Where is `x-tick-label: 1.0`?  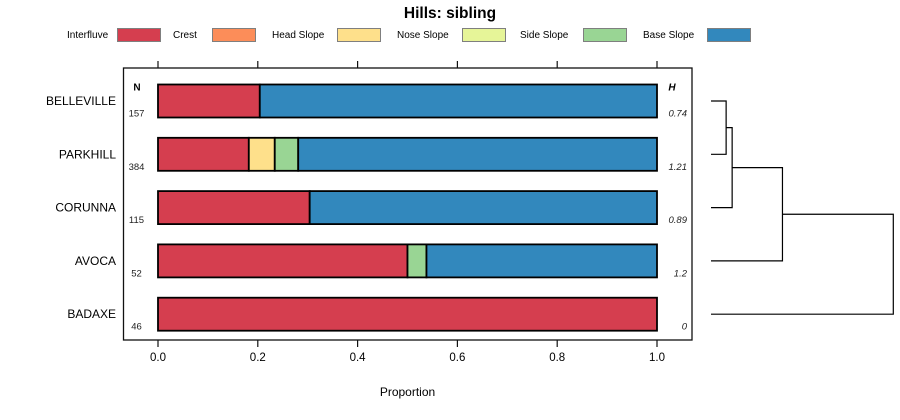 x-tick-label: 1.0 is located at coordinates (657, 358).